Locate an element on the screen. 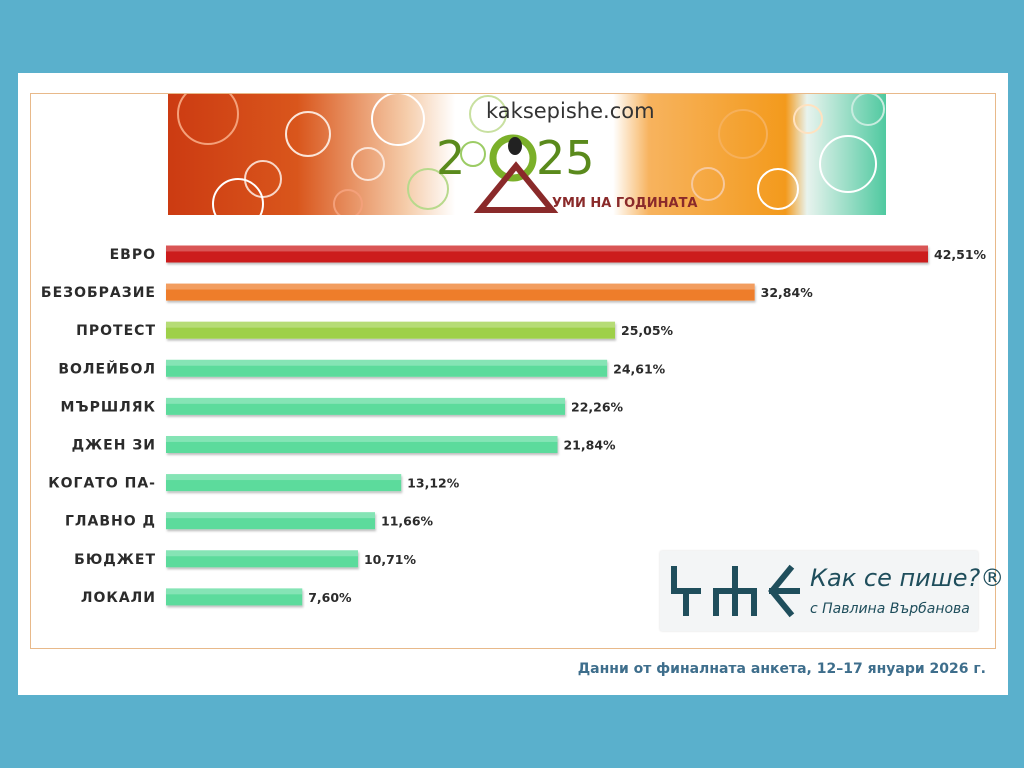 This screenshot has width=1024, height=768. category-label: БЮДЖЕТ is located at coordinates (115, 560).